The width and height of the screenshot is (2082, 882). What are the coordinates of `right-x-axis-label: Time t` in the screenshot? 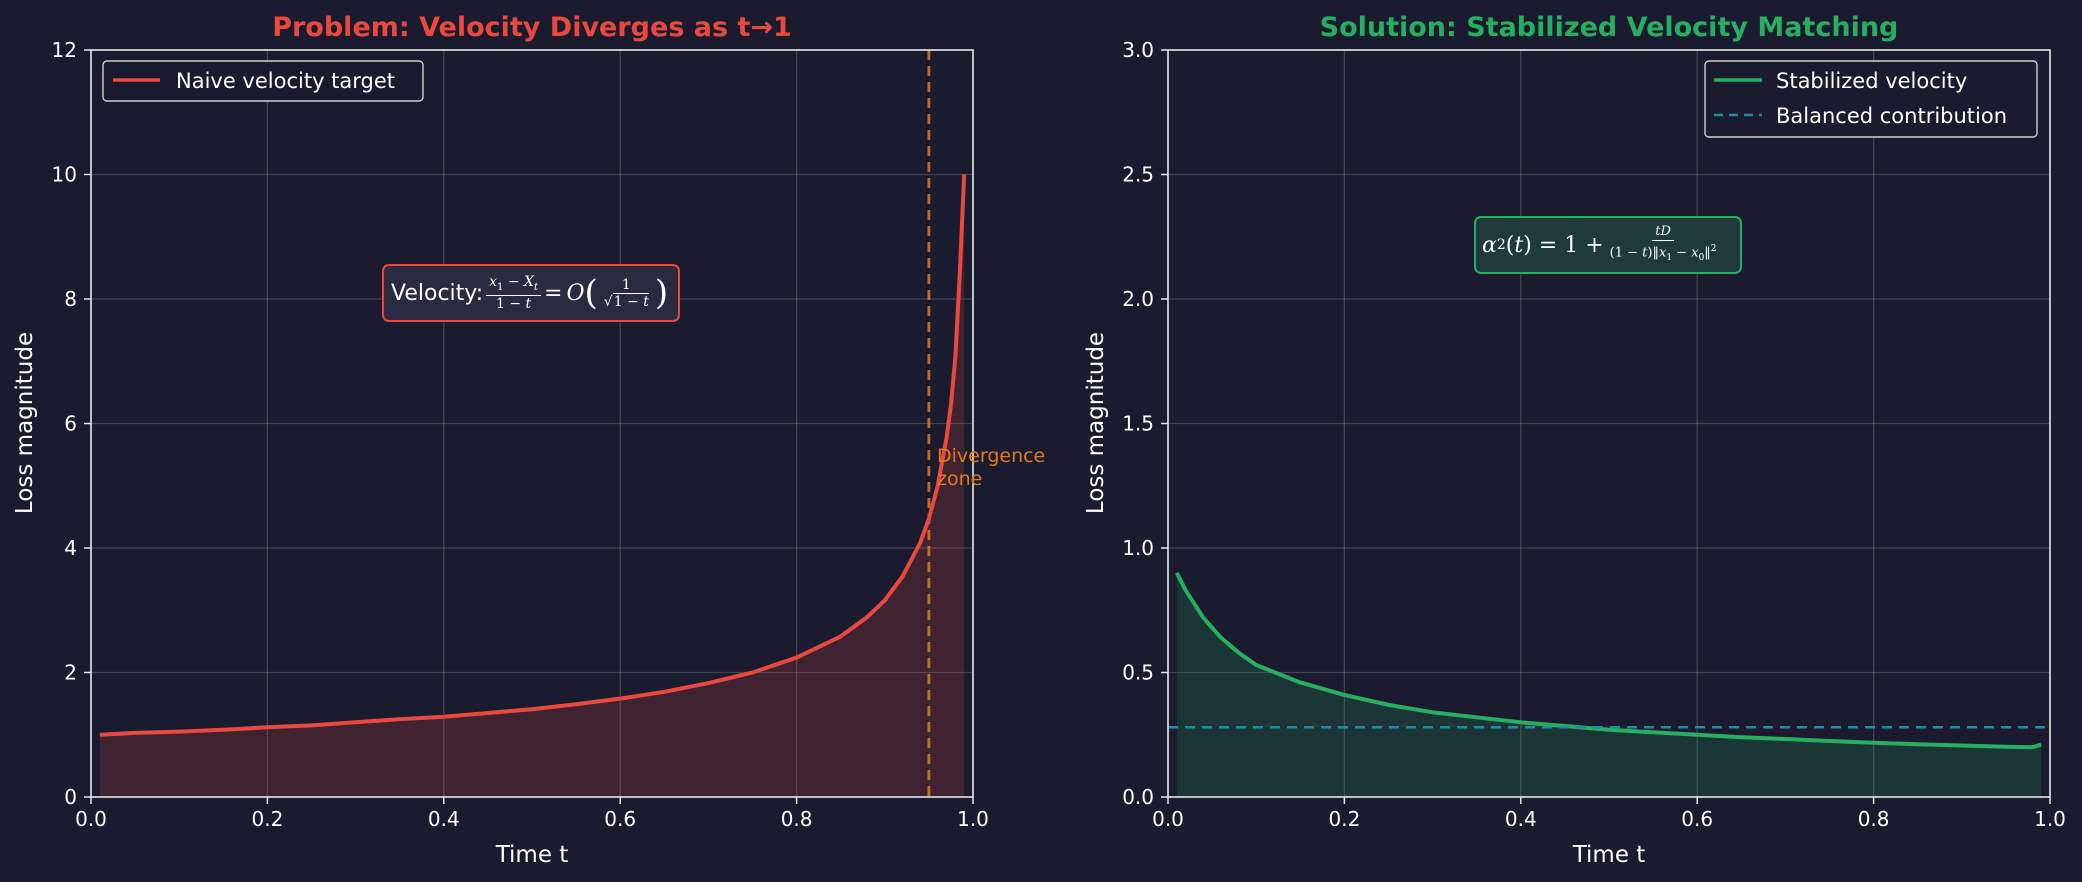 It's located at (1609, 855).